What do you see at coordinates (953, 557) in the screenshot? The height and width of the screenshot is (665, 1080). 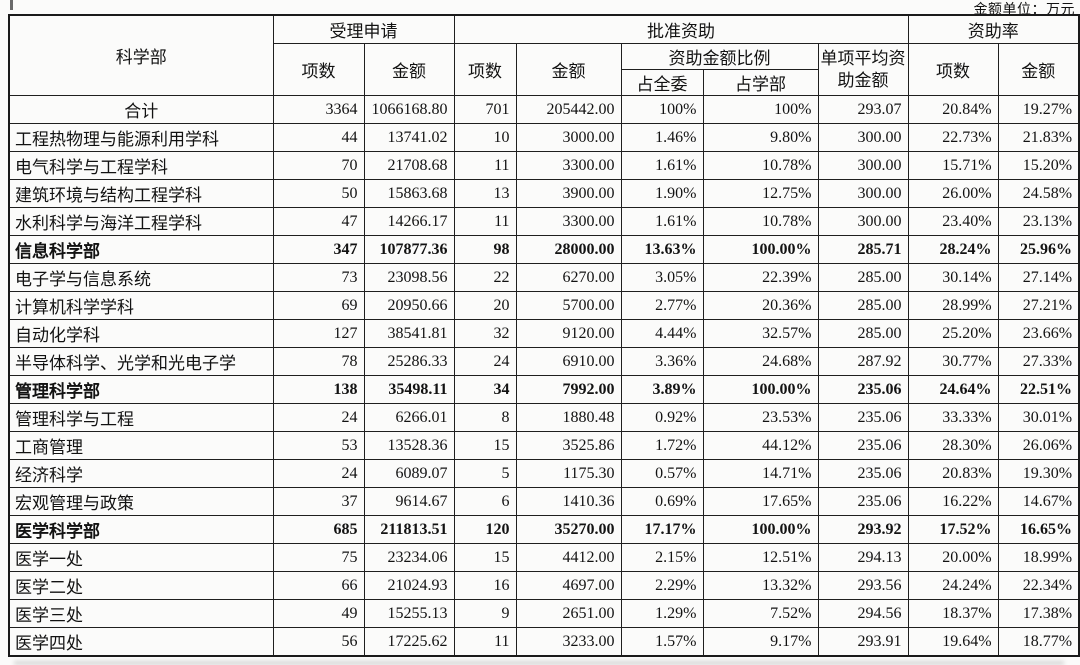 I see `value-cell: 20.00%` at bounding box center [953, 557].